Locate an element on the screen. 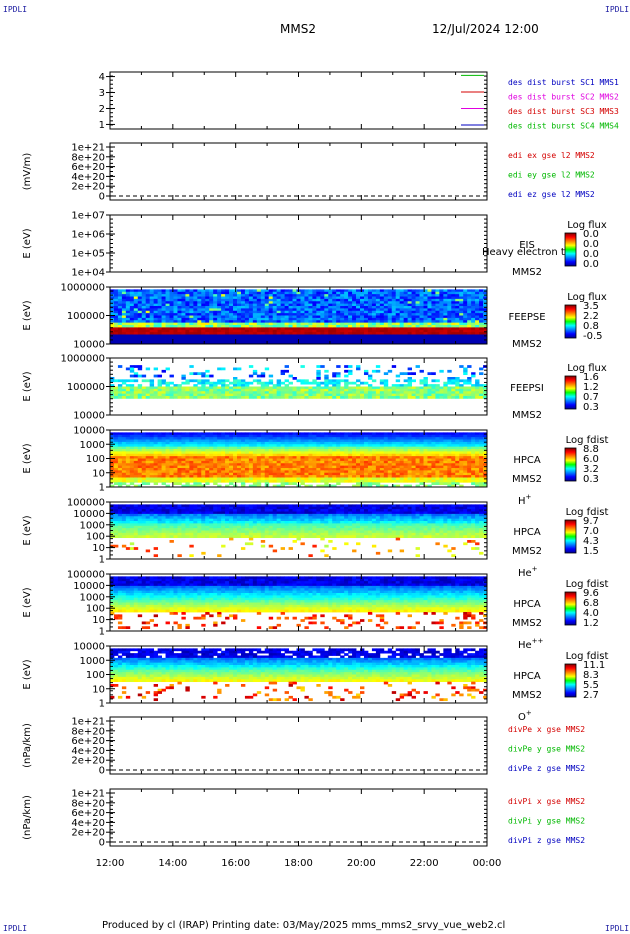 The width and height of the screenshot is (630, 934). legend-entry: edi ez gse l2 MMS2 is located at coordinates (551, 194).